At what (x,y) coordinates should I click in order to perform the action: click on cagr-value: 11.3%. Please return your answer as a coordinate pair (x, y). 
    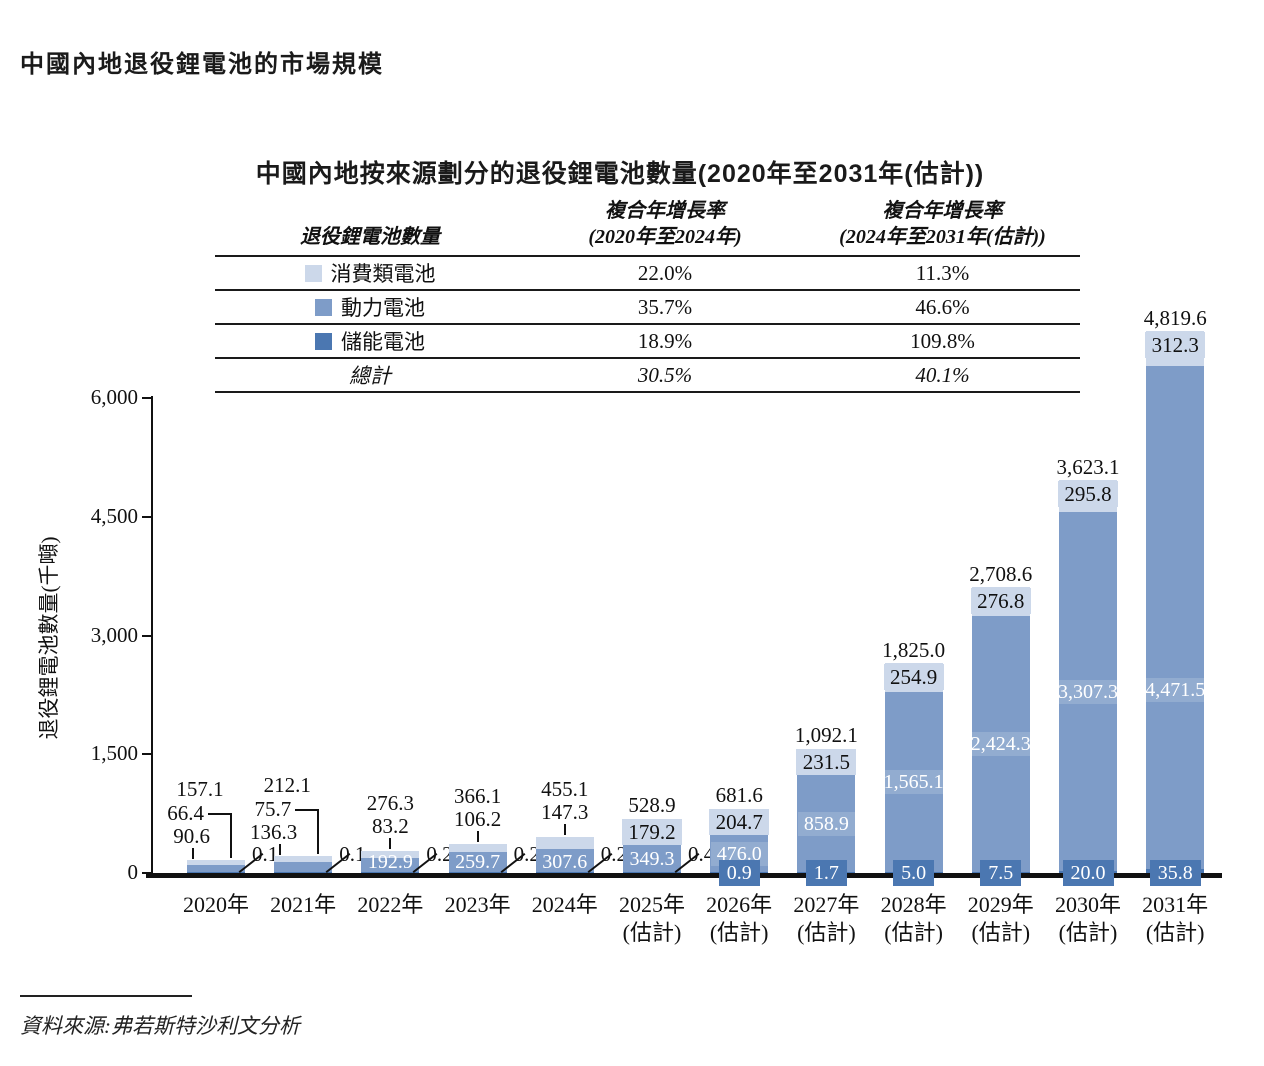
    Looking at the image, I should click on (942, 272).